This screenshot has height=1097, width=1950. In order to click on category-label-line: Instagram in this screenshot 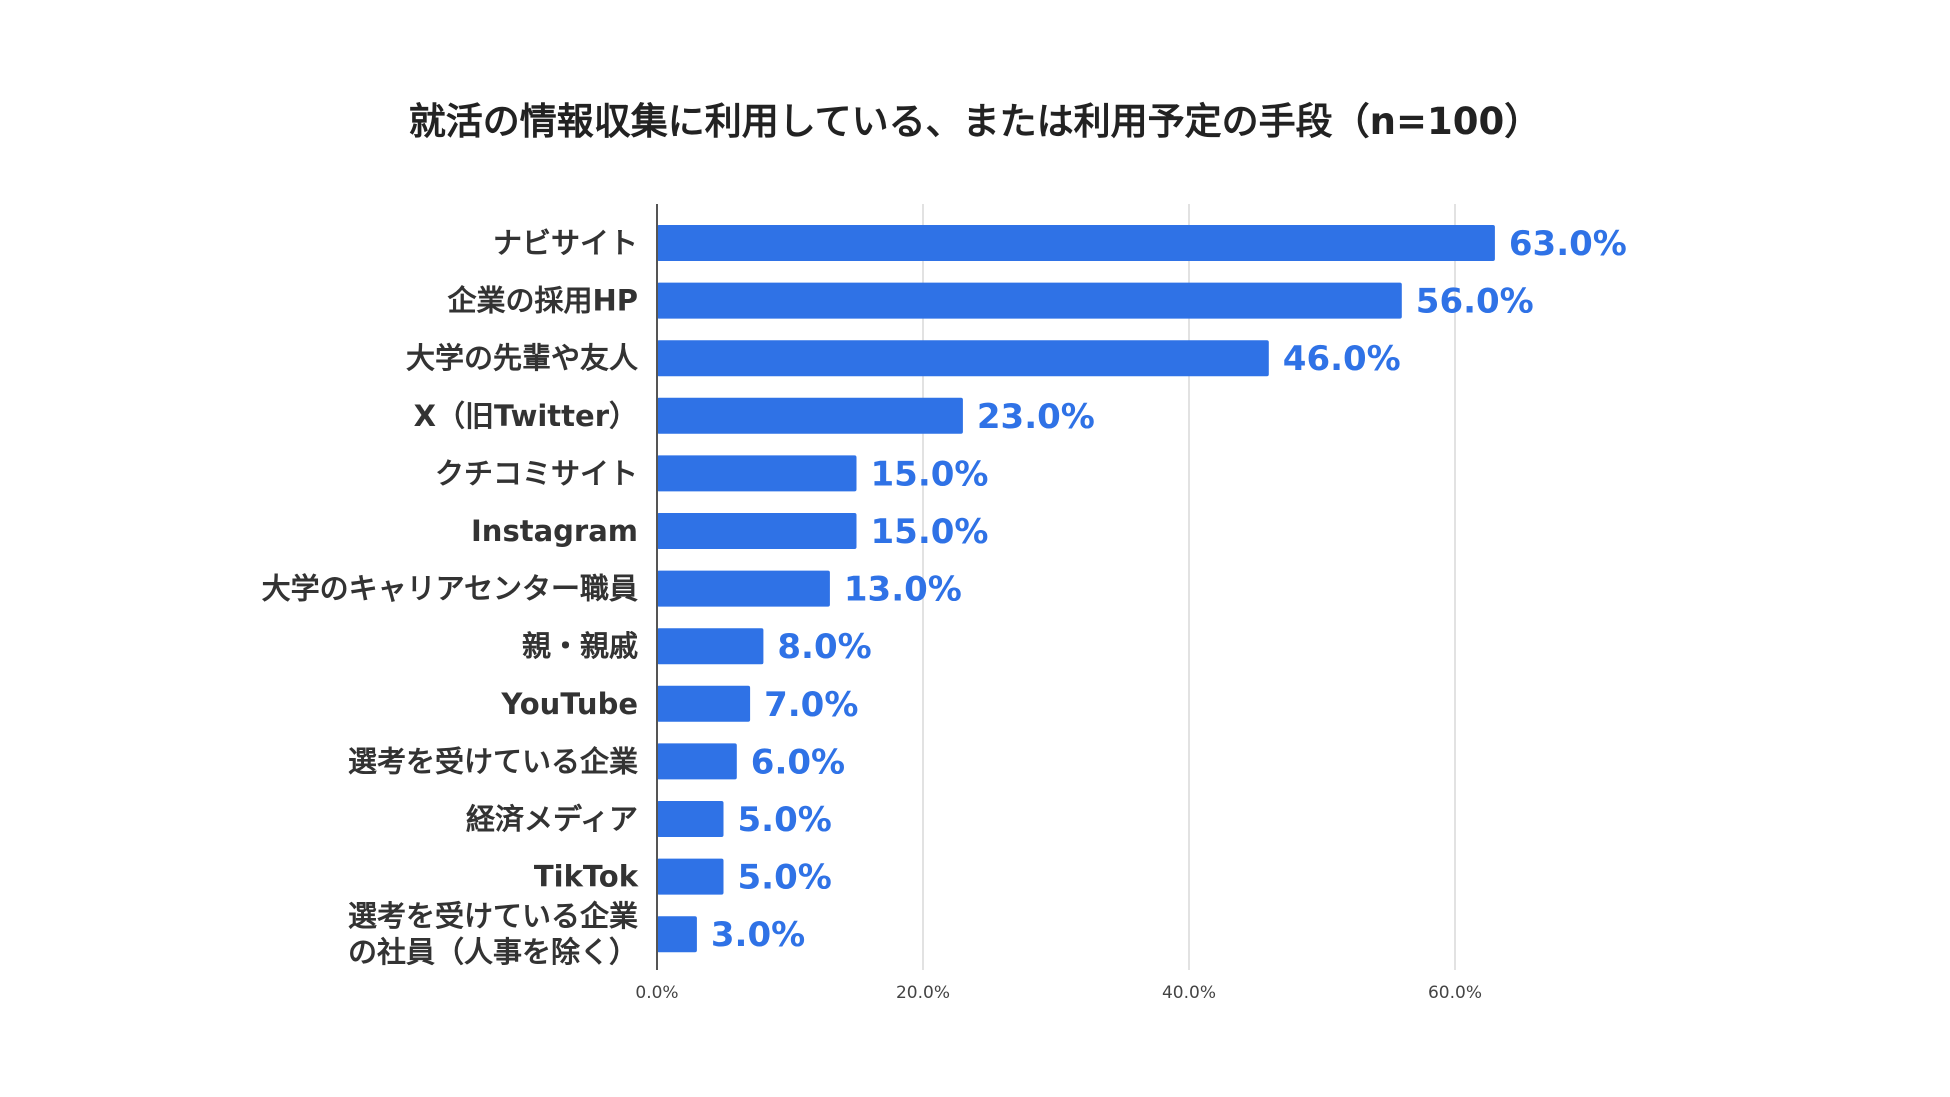, I will do `click(554, 531)`.